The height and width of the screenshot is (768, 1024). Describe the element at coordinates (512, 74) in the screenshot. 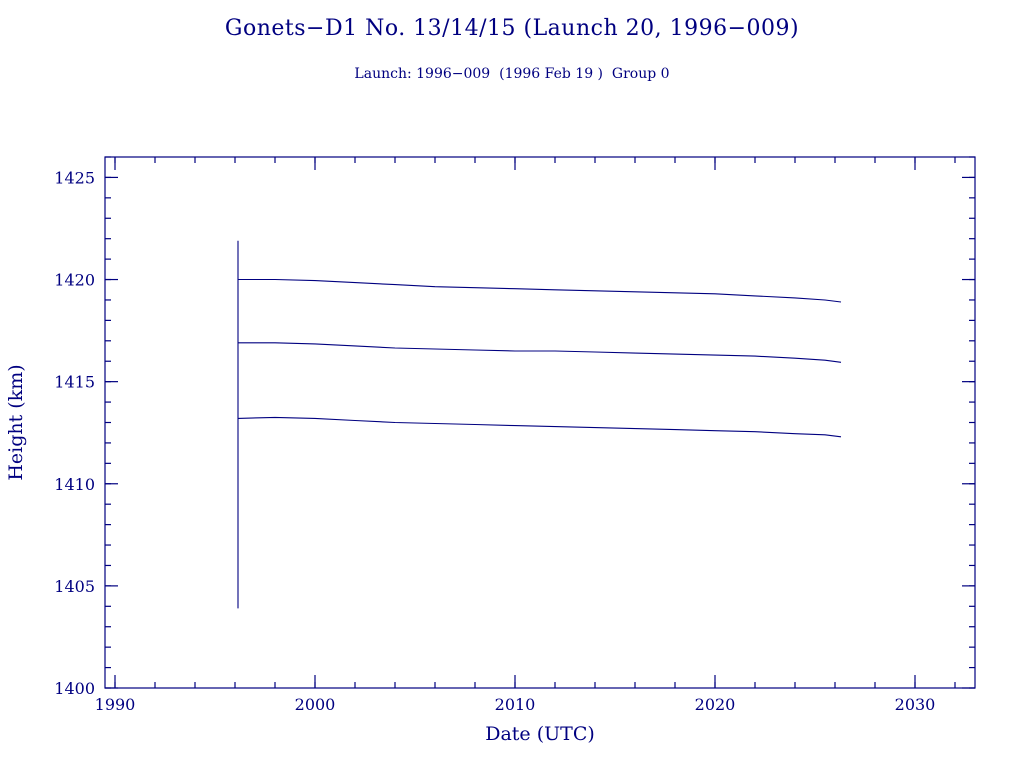

I see `chart-subtitle: Launch: 1996−009 (1996 Feb 19 ) Group 0` at that location.